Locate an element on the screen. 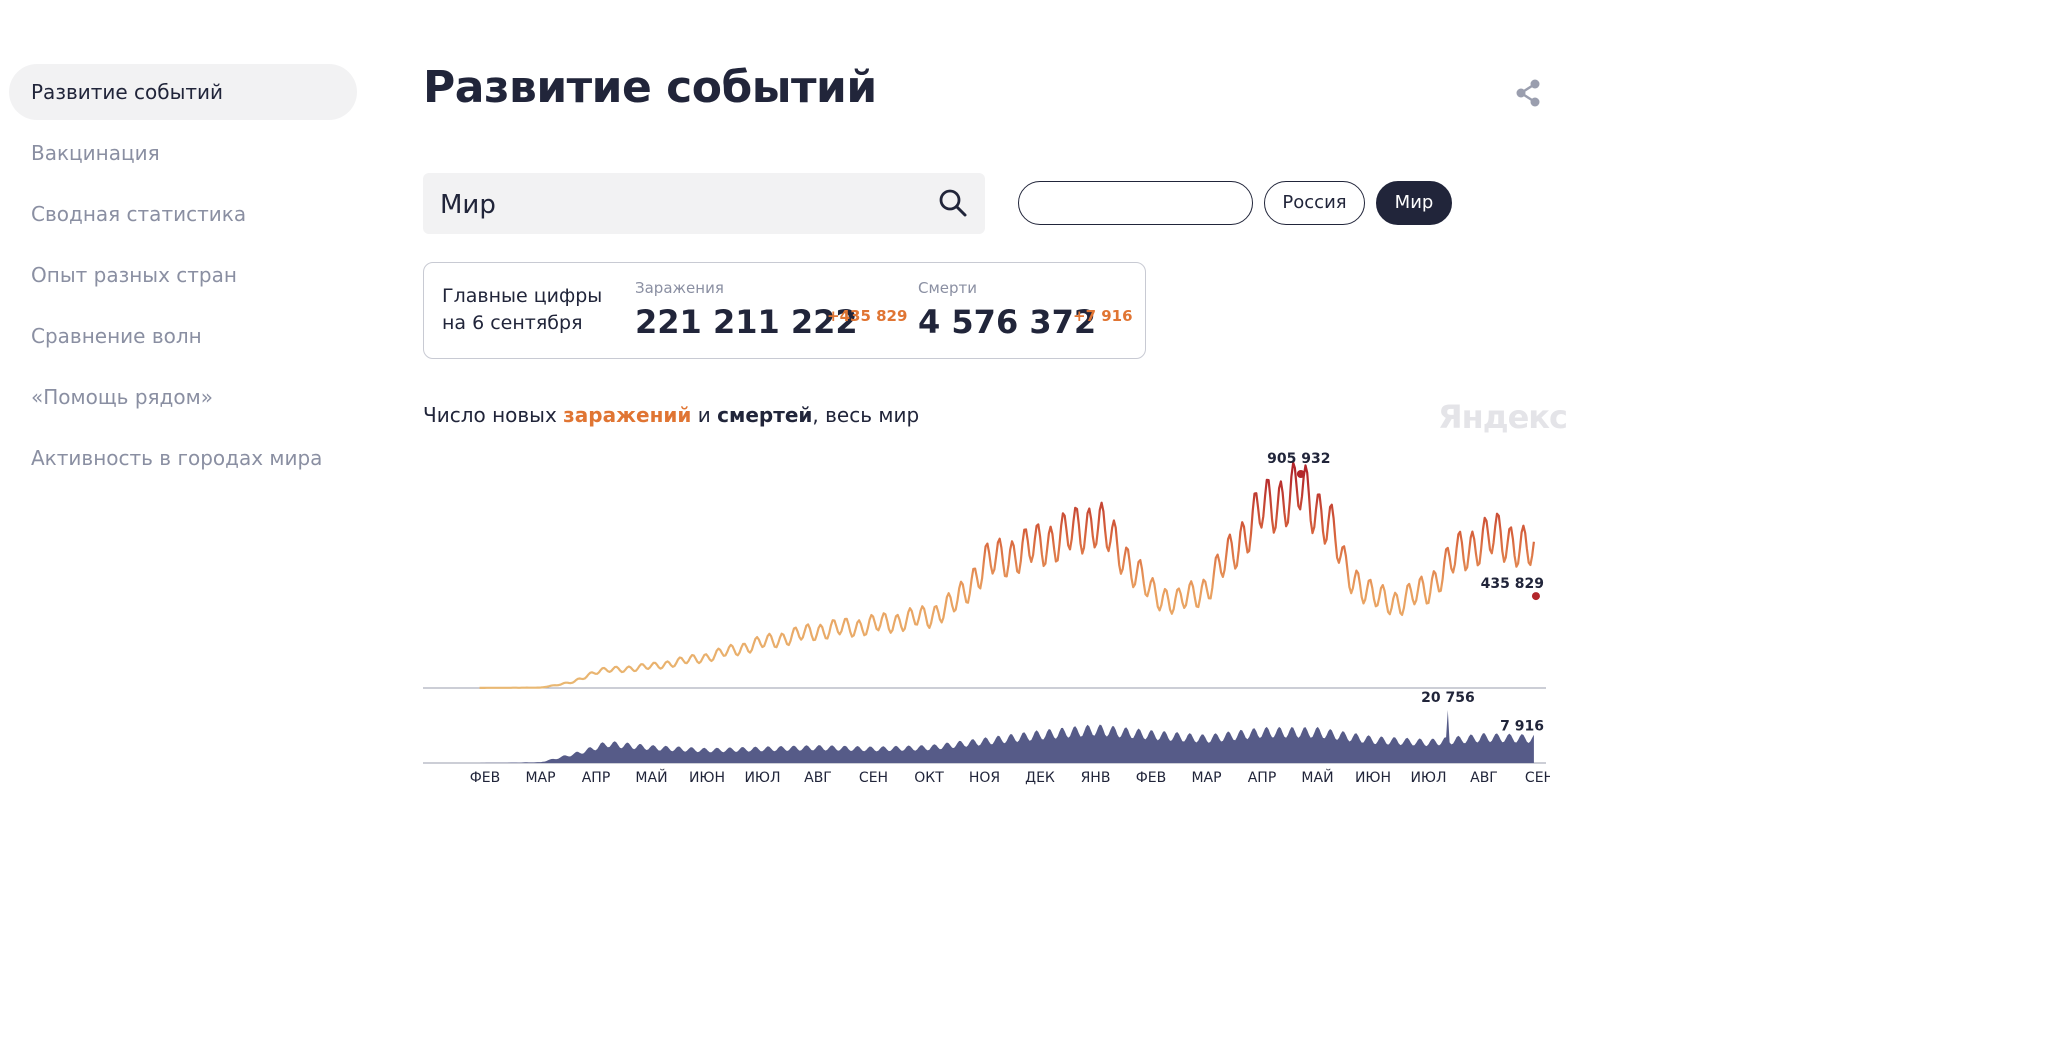  x-tick-label: НОЯ is located at coordinates (984, 778).